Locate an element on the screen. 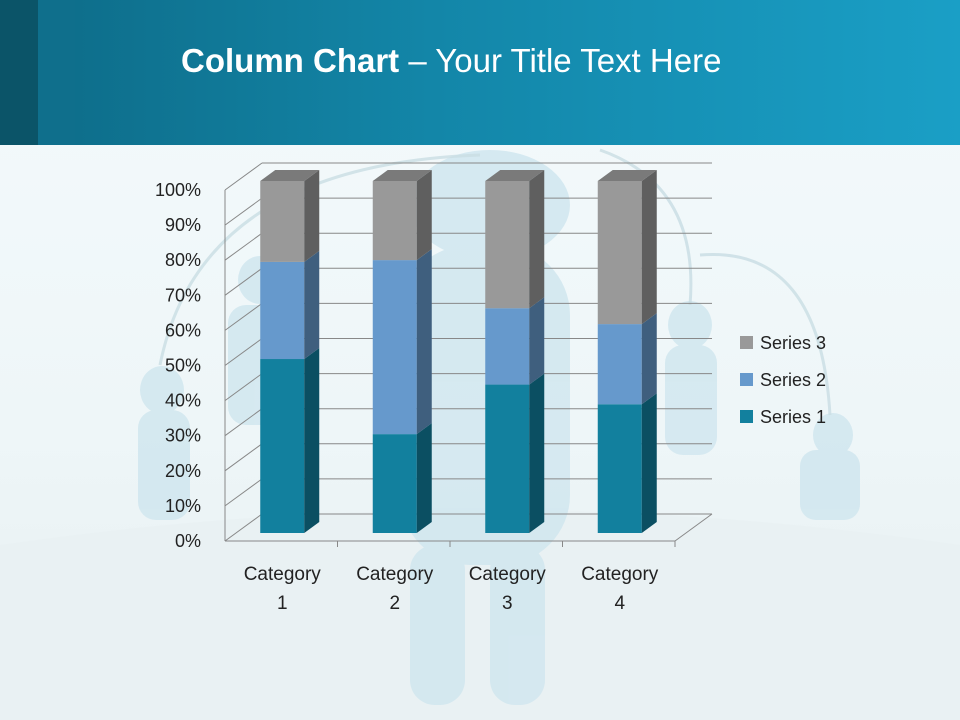  y-tick-label: 0% is located at coordinates (188, 541).